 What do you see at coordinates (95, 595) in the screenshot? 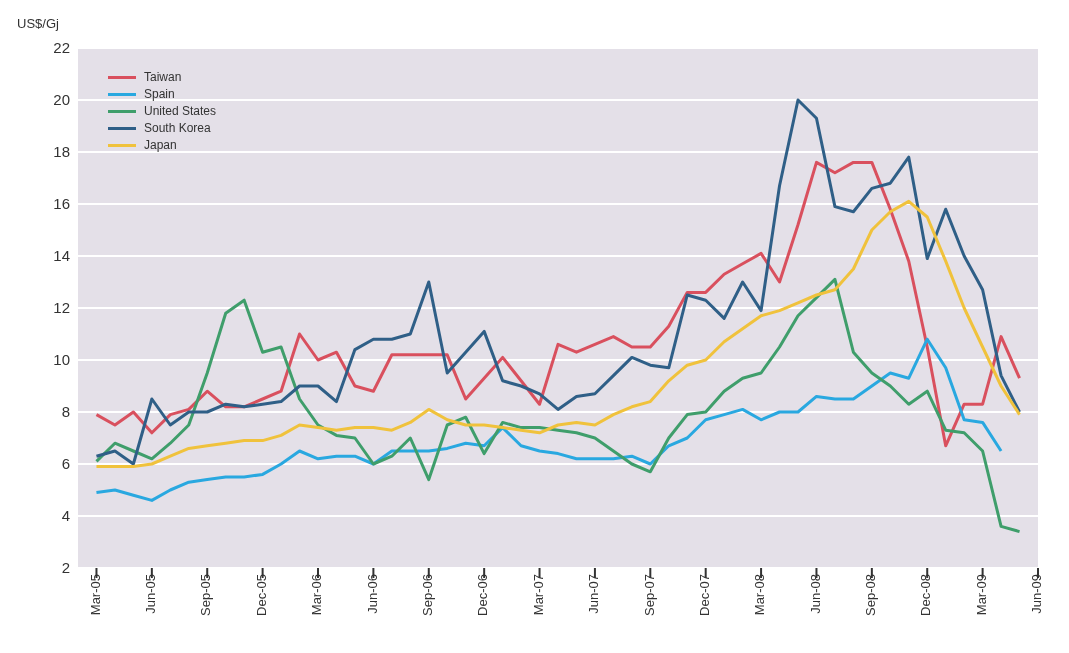
I see `x-tick-label: Mar-05` at bounding box center [95, 595].